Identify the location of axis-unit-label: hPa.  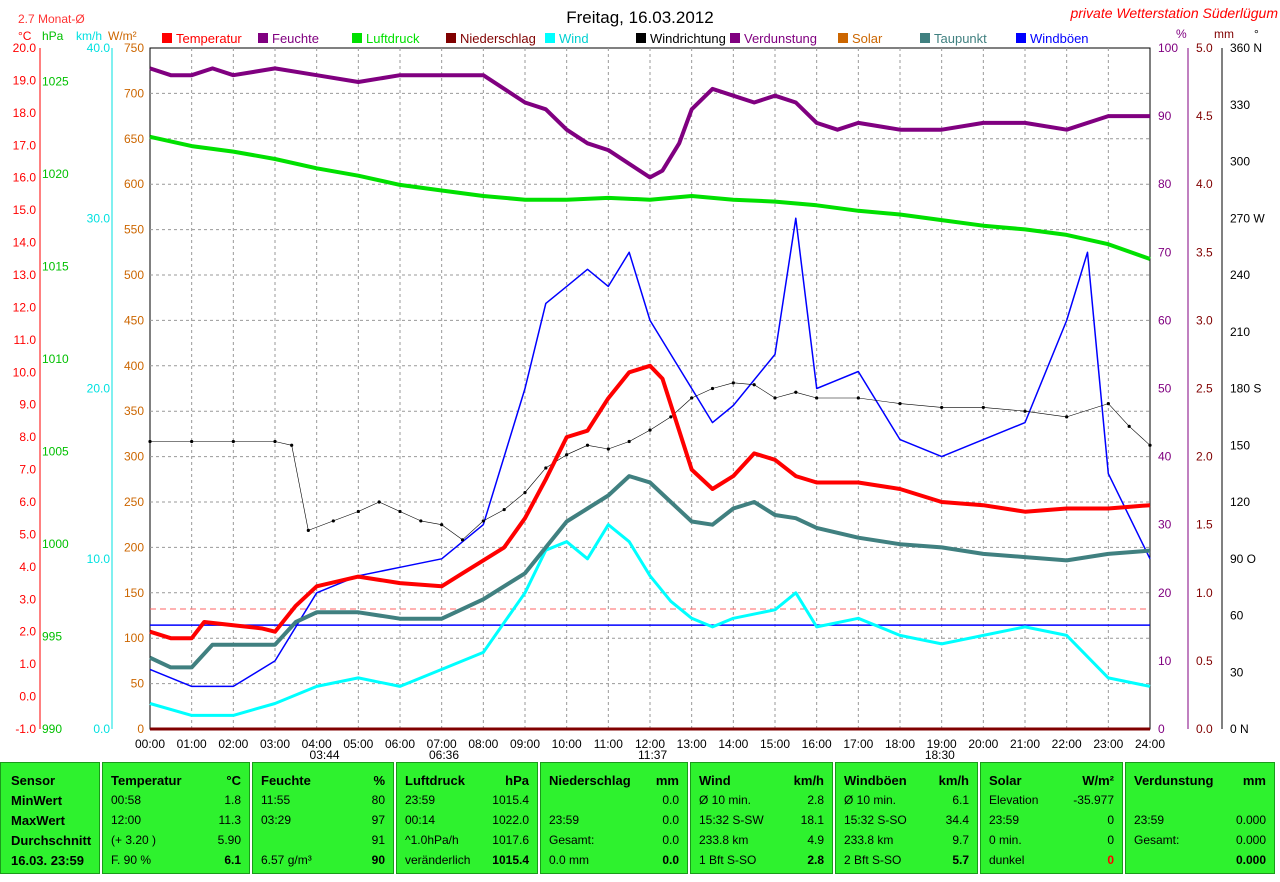
(53, 36).